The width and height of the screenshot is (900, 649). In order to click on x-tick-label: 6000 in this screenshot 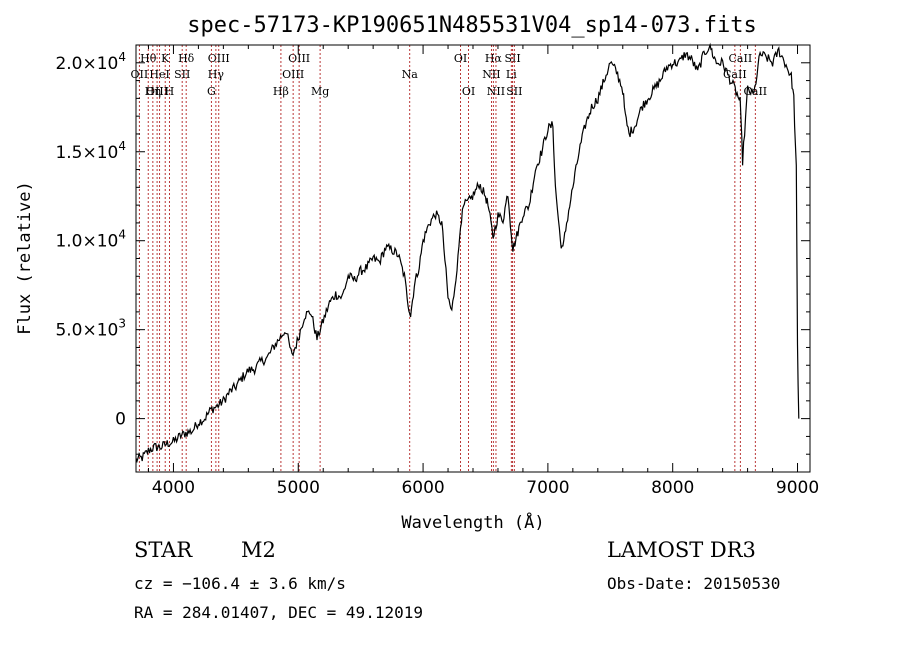, I will do `click(422, 488)`.